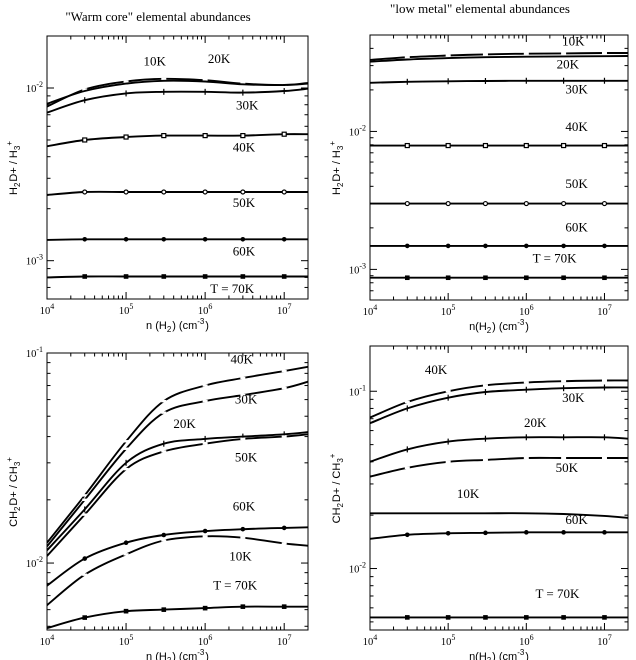  Describe the element at coordinates (34, 260) in the screenshot. I see `y-tick-label: 10⁻³` at that location.